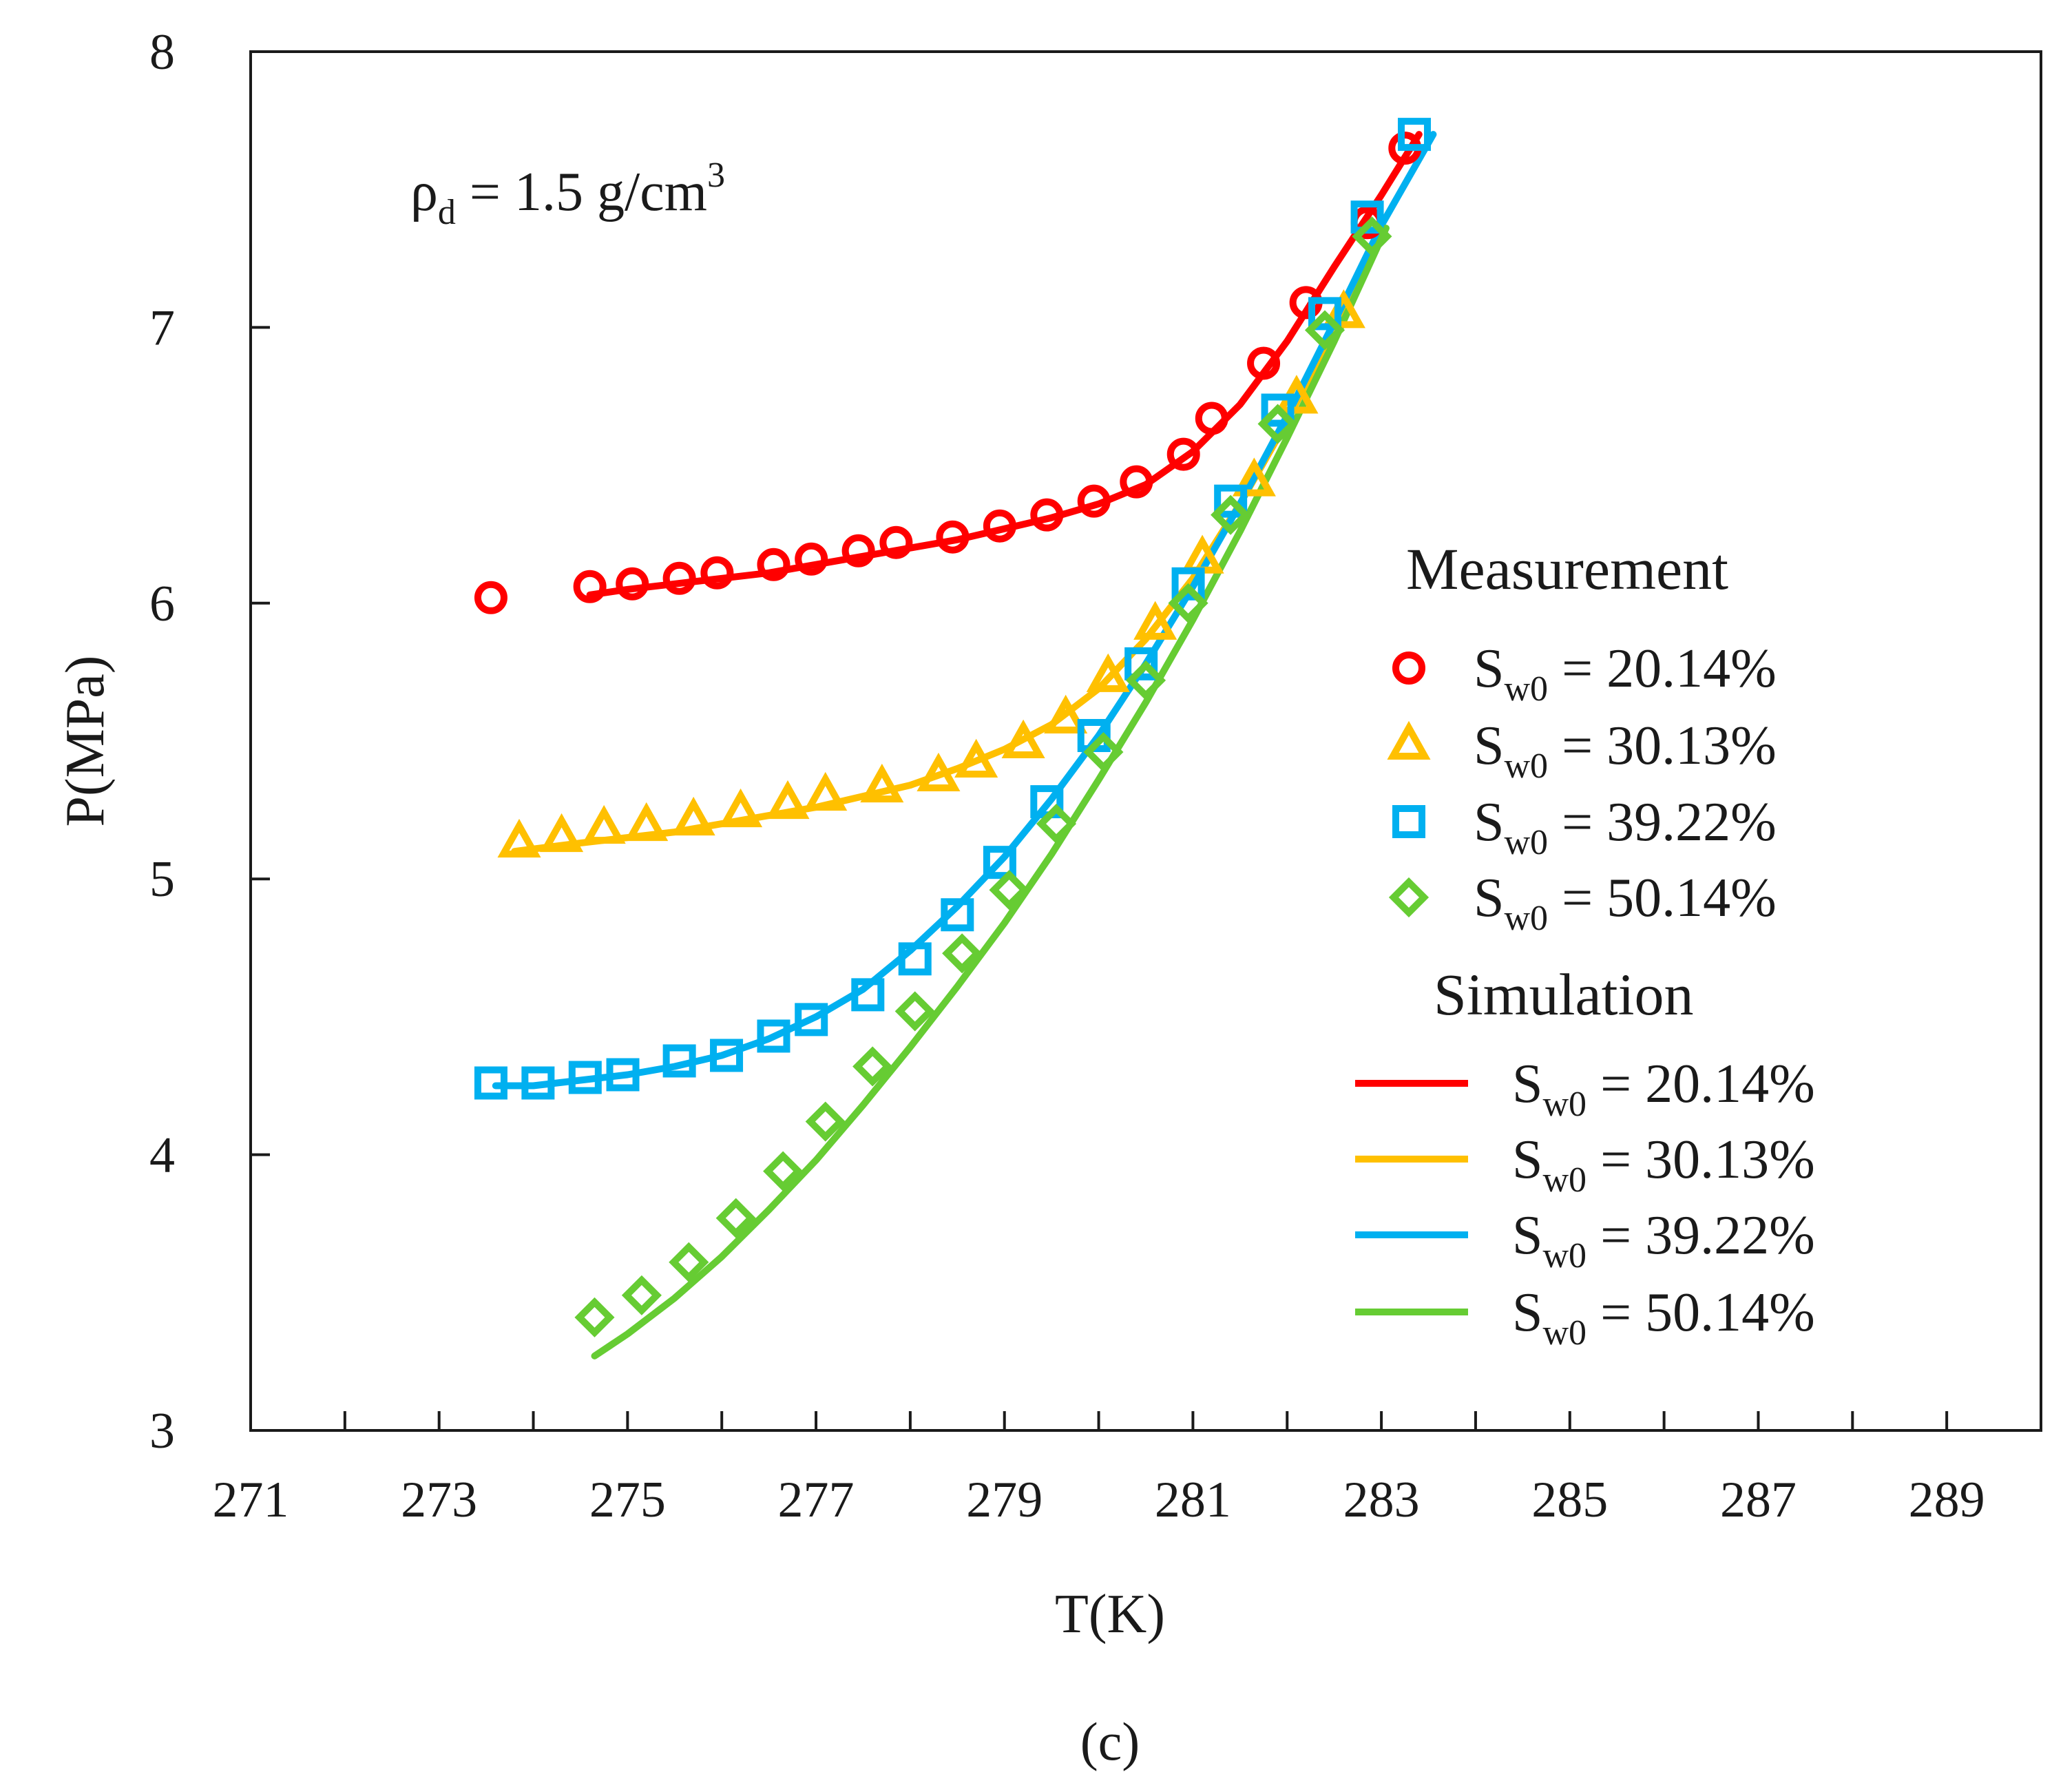  I want to click on legend-simulation-title: Simulation, so click(1564, 995).